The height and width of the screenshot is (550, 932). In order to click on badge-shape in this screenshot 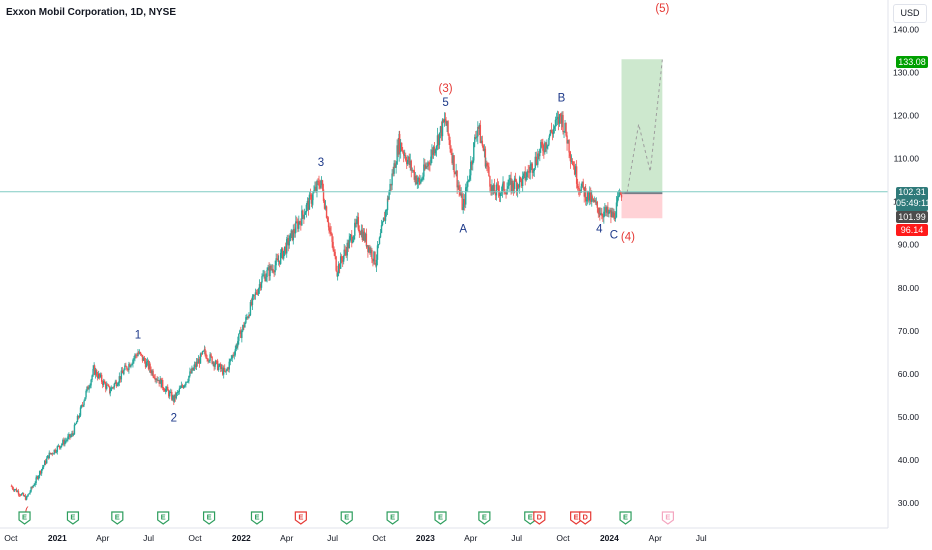, I will do `click(117, 518)`.